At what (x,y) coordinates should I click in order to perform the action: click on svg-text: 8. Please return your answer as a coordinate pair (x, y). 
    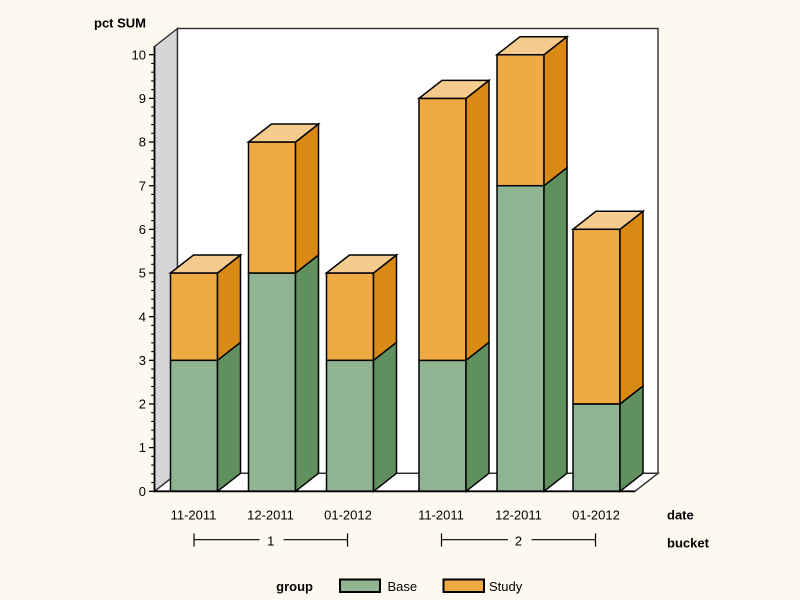
    Looking at the image, I should click on (142, 142).